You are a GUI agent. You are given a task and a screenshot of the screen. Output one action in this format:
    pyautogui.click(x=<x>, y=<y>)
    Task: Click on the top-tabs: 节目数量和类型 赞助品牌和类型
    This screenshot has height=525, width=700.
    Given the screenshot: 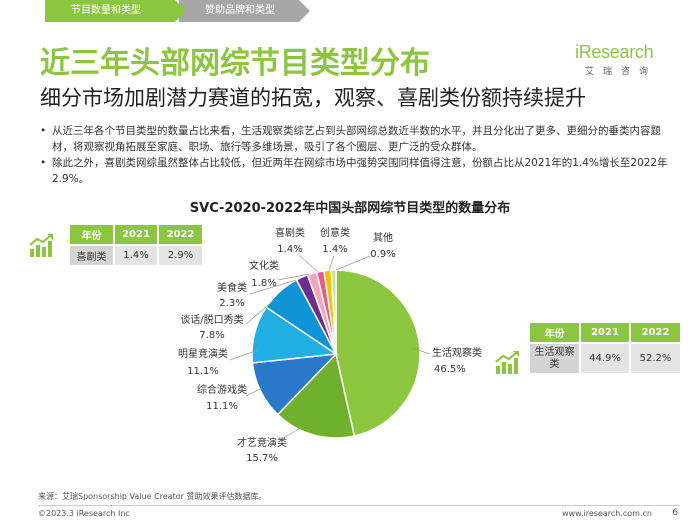 What is the action you would take?
    pyautogui.click(x=177, y=11)
    